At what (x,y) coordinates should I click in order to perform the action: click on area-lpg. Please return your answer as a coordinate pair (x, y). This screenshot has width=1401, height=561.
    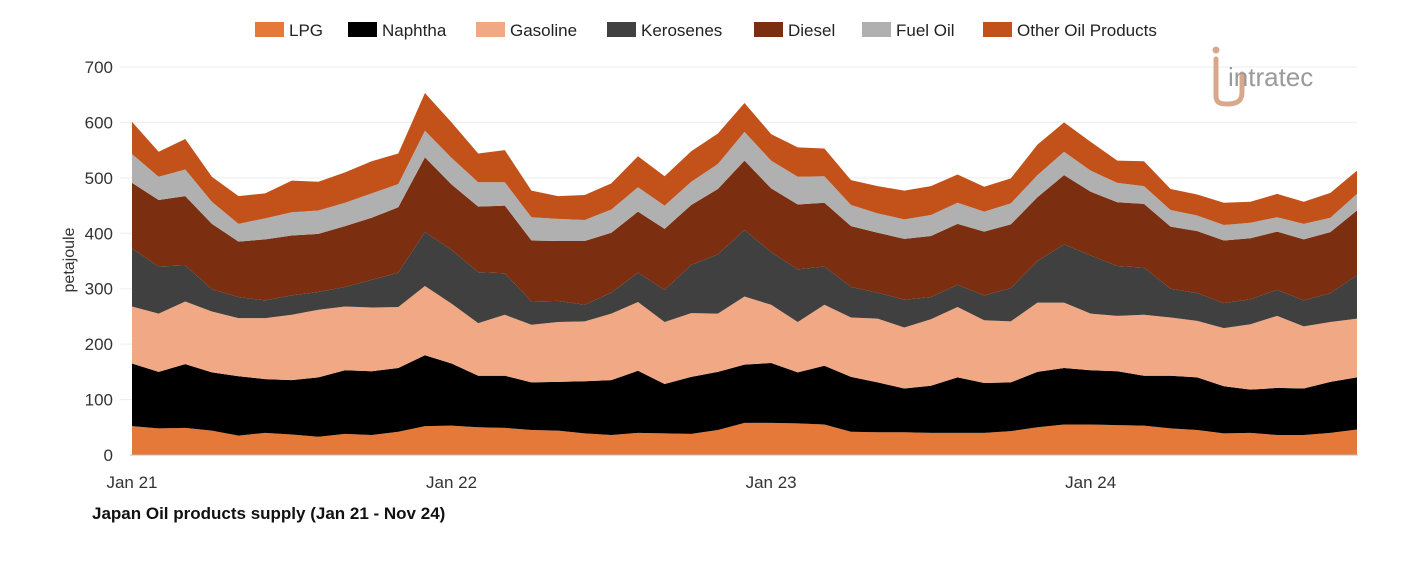
    Looking at the image, I should click on (744, 438).